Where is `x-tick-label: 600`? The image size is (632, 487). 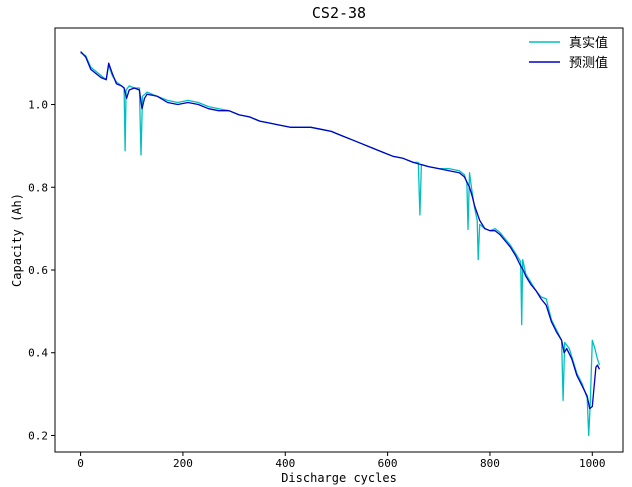 x-tick-label: 600 is located at coordinates (388, 463).